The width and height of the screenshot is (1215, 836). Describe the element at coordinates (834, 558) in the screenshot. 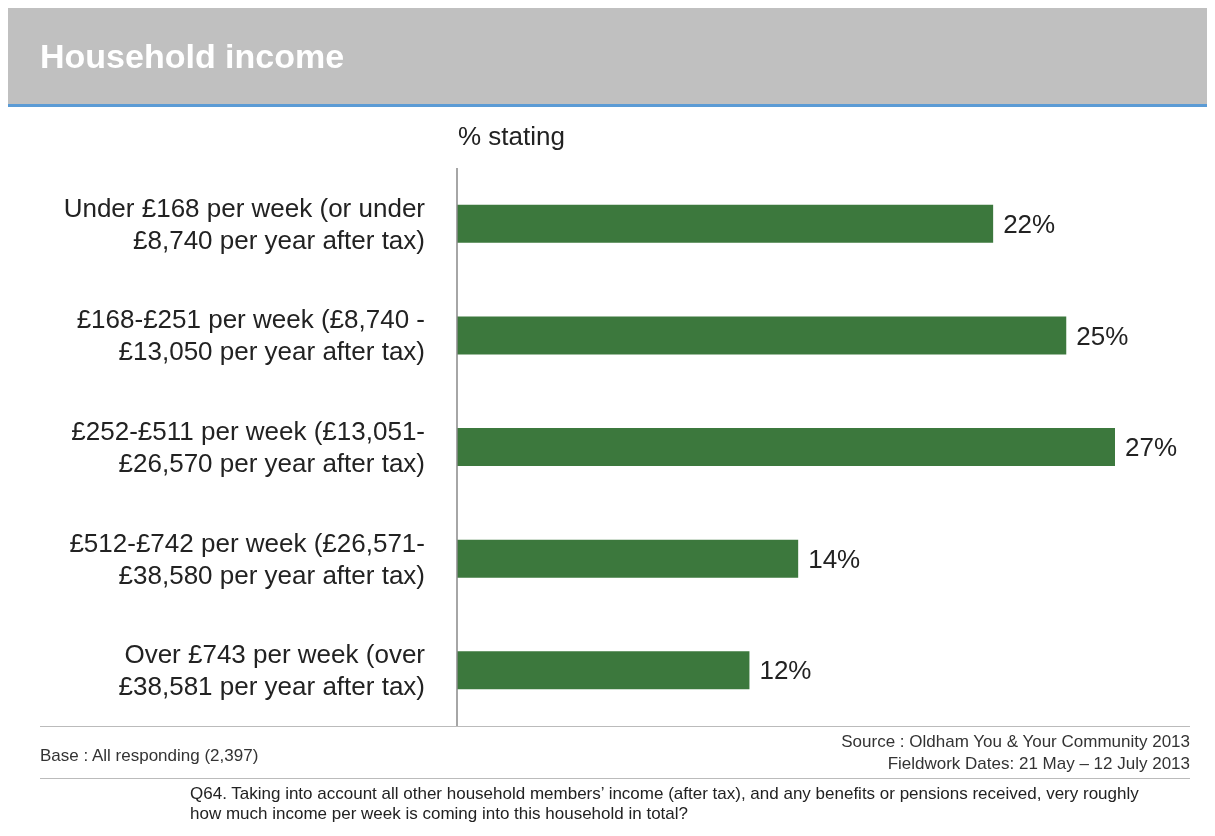

I see `data-label: 14%` at that location.